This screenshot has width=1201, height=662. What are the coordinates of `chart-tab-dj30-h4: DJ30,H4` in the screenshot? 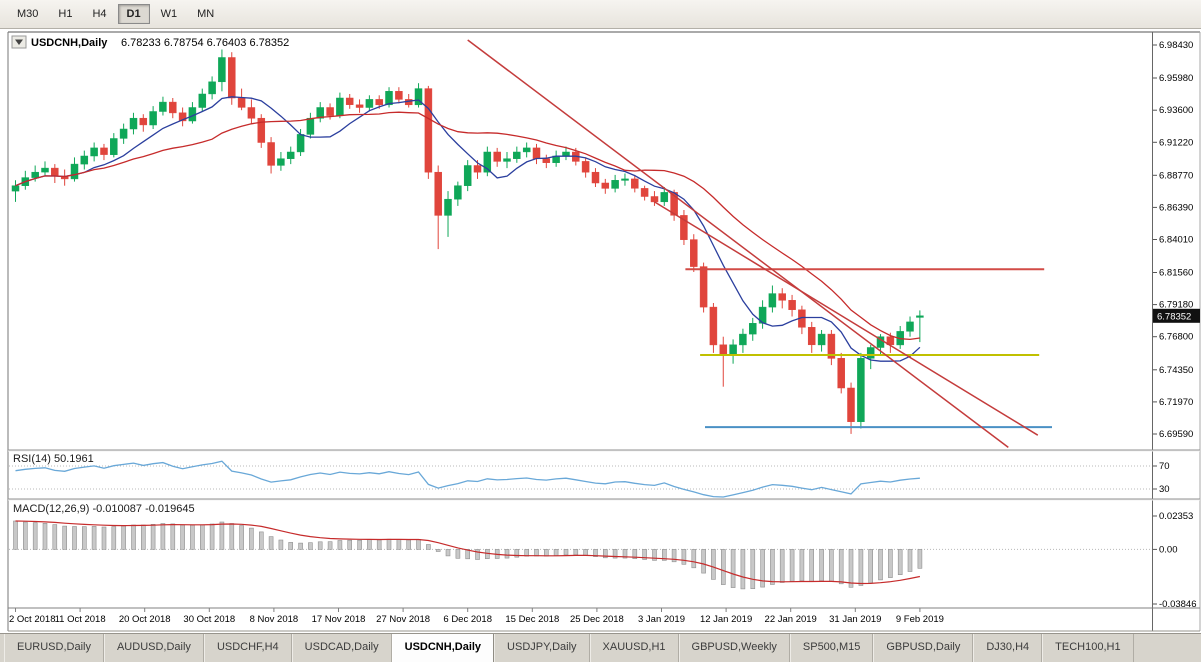 It's located at (1008, 648).